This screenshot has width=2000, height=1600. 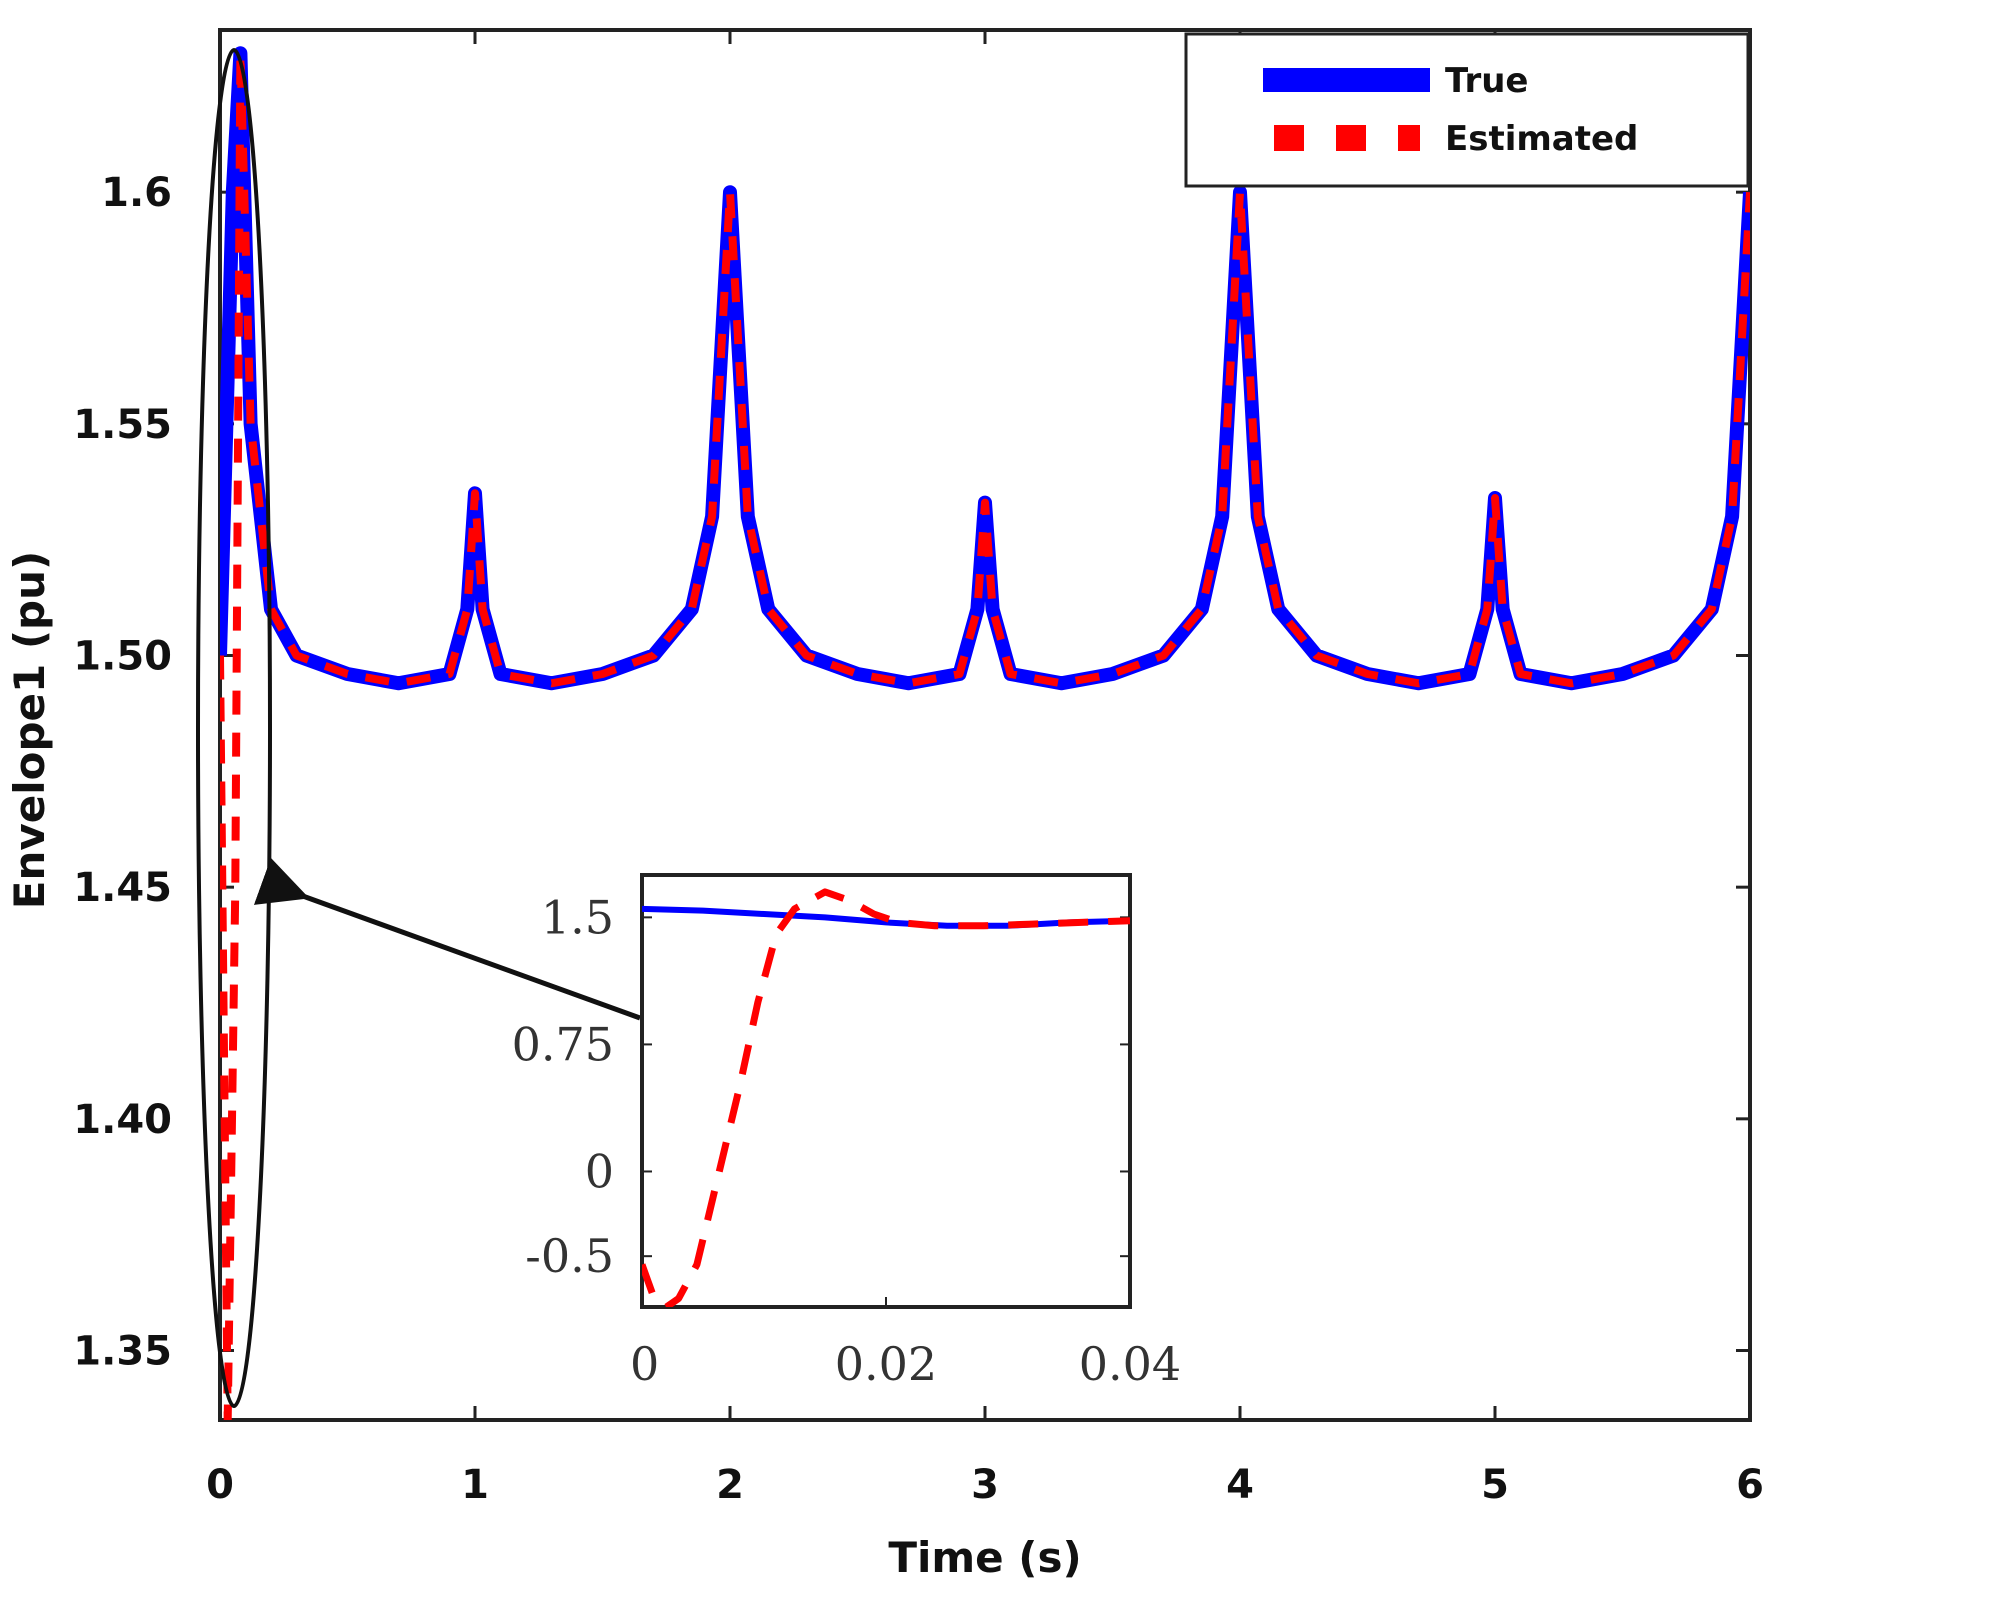 I want to click on inset-axes: 0 0.02 0.04 -0.5 0 0.75 1.5, so click(x=846, y=1132).